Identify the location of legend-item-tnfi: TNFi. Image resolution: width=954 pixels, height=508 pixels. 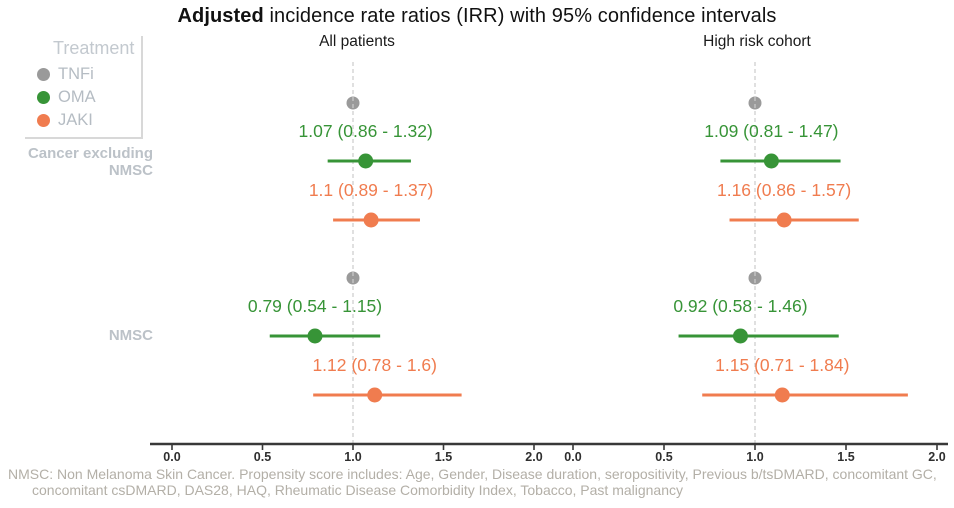
(89, 74).